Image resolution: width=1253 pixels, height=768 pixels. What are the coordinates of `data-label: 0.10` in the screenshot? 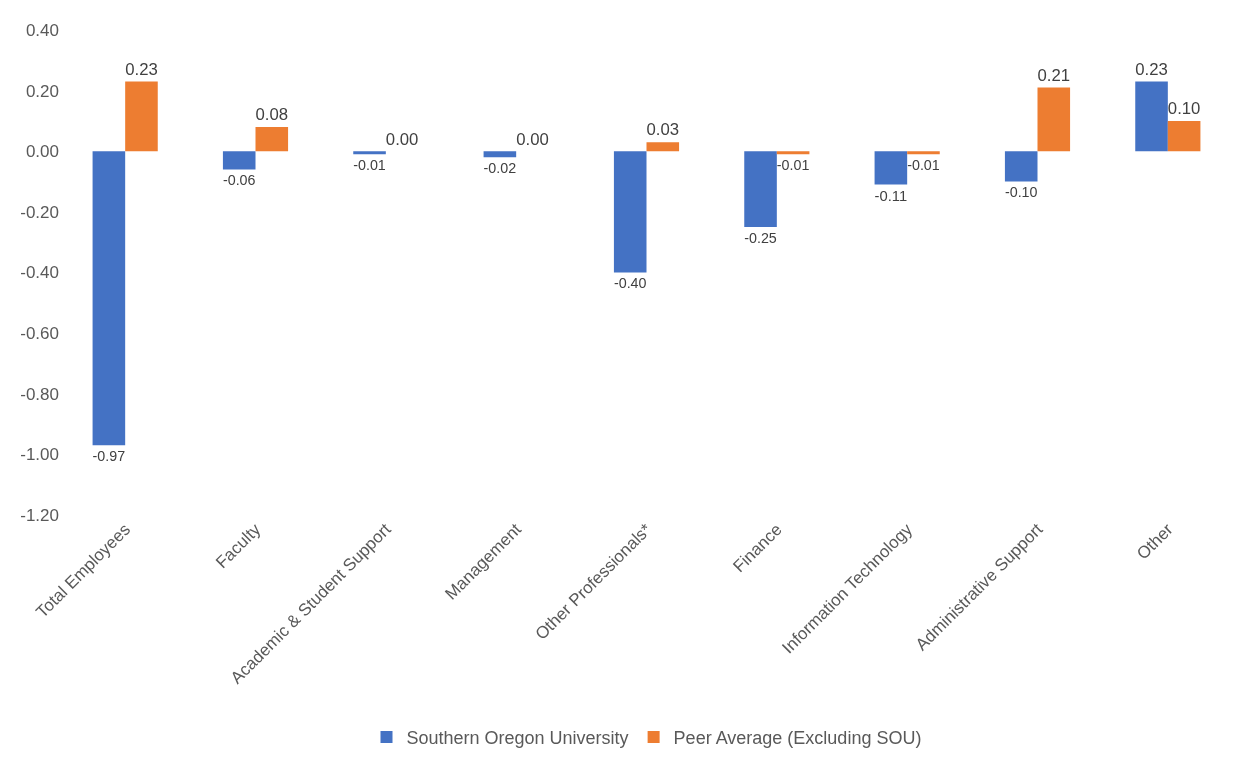 It's located at (1184, 109).